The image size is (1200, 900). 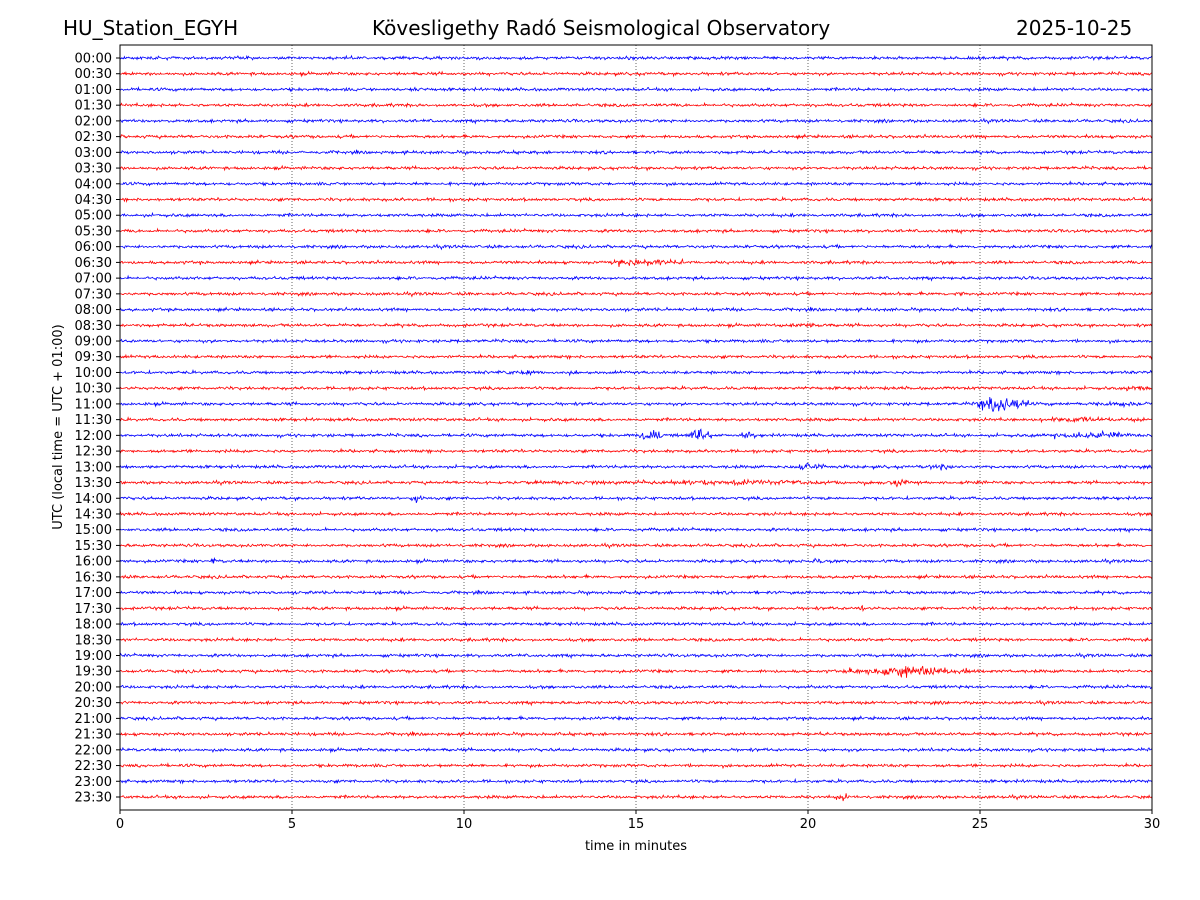 I want to click on y-tick-label: 07:30, so click(x=93, y=294).